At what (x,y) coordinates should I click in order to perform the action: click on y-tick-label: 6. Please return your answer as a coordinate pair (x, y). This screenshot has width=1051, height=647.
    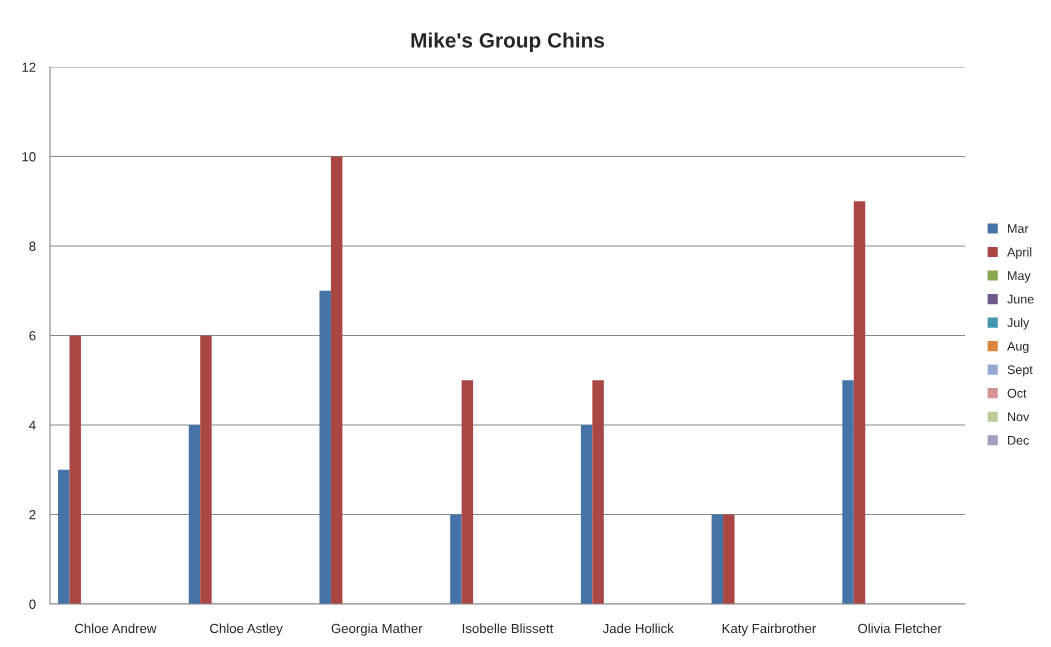
    Looking at the image, I should click on (32, 336).